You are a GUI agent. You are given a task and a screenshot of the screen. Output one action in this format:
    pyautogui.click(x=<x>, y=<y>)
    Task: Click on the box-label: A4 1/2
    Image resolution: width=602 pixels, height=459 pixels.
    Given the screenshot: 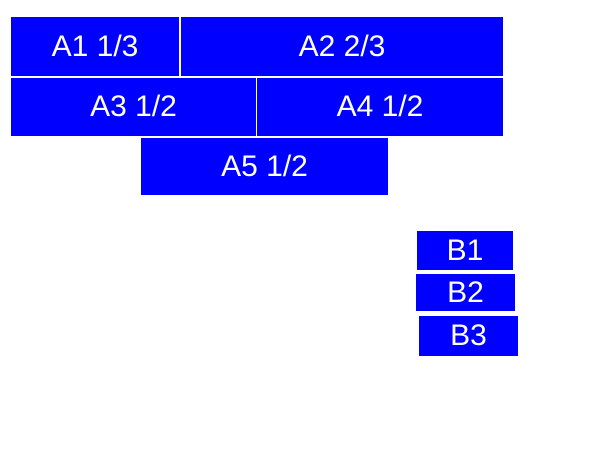 What is the action you would take?
    pyautogui.click(x=380, y=106)
    